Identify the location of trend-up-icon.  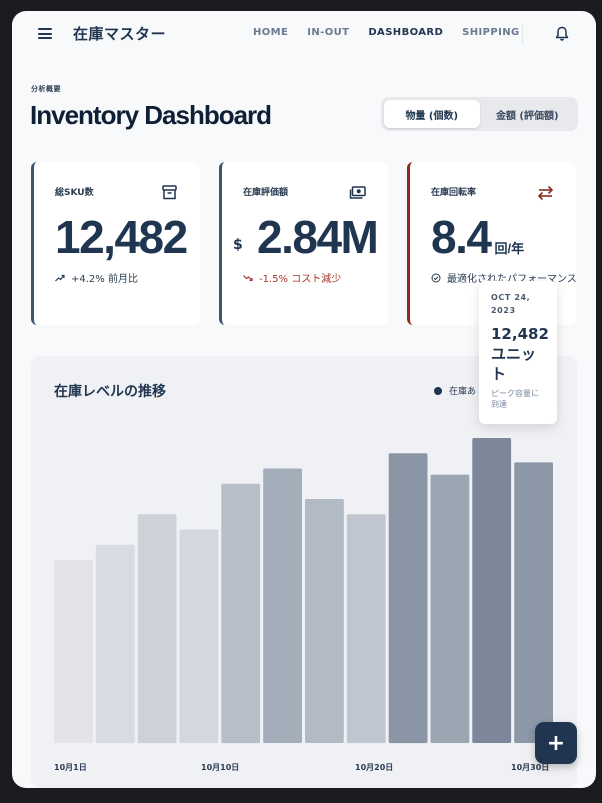
(60, 277).